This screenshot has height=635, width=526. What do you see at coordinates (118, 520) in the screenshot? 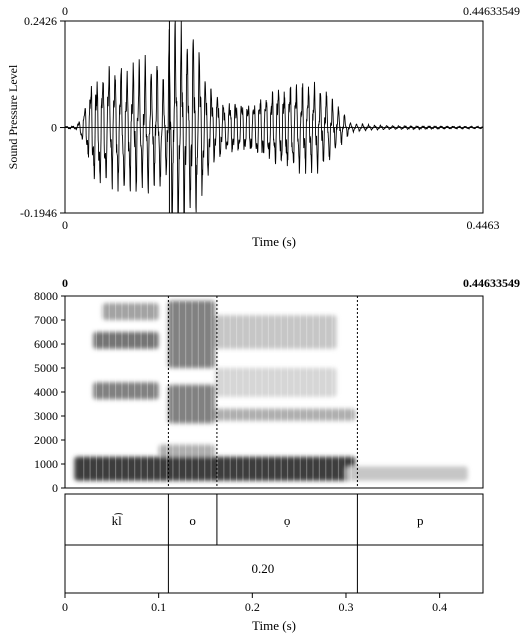
I see `segment-label: k͡l` at bounding box center [118, 520].